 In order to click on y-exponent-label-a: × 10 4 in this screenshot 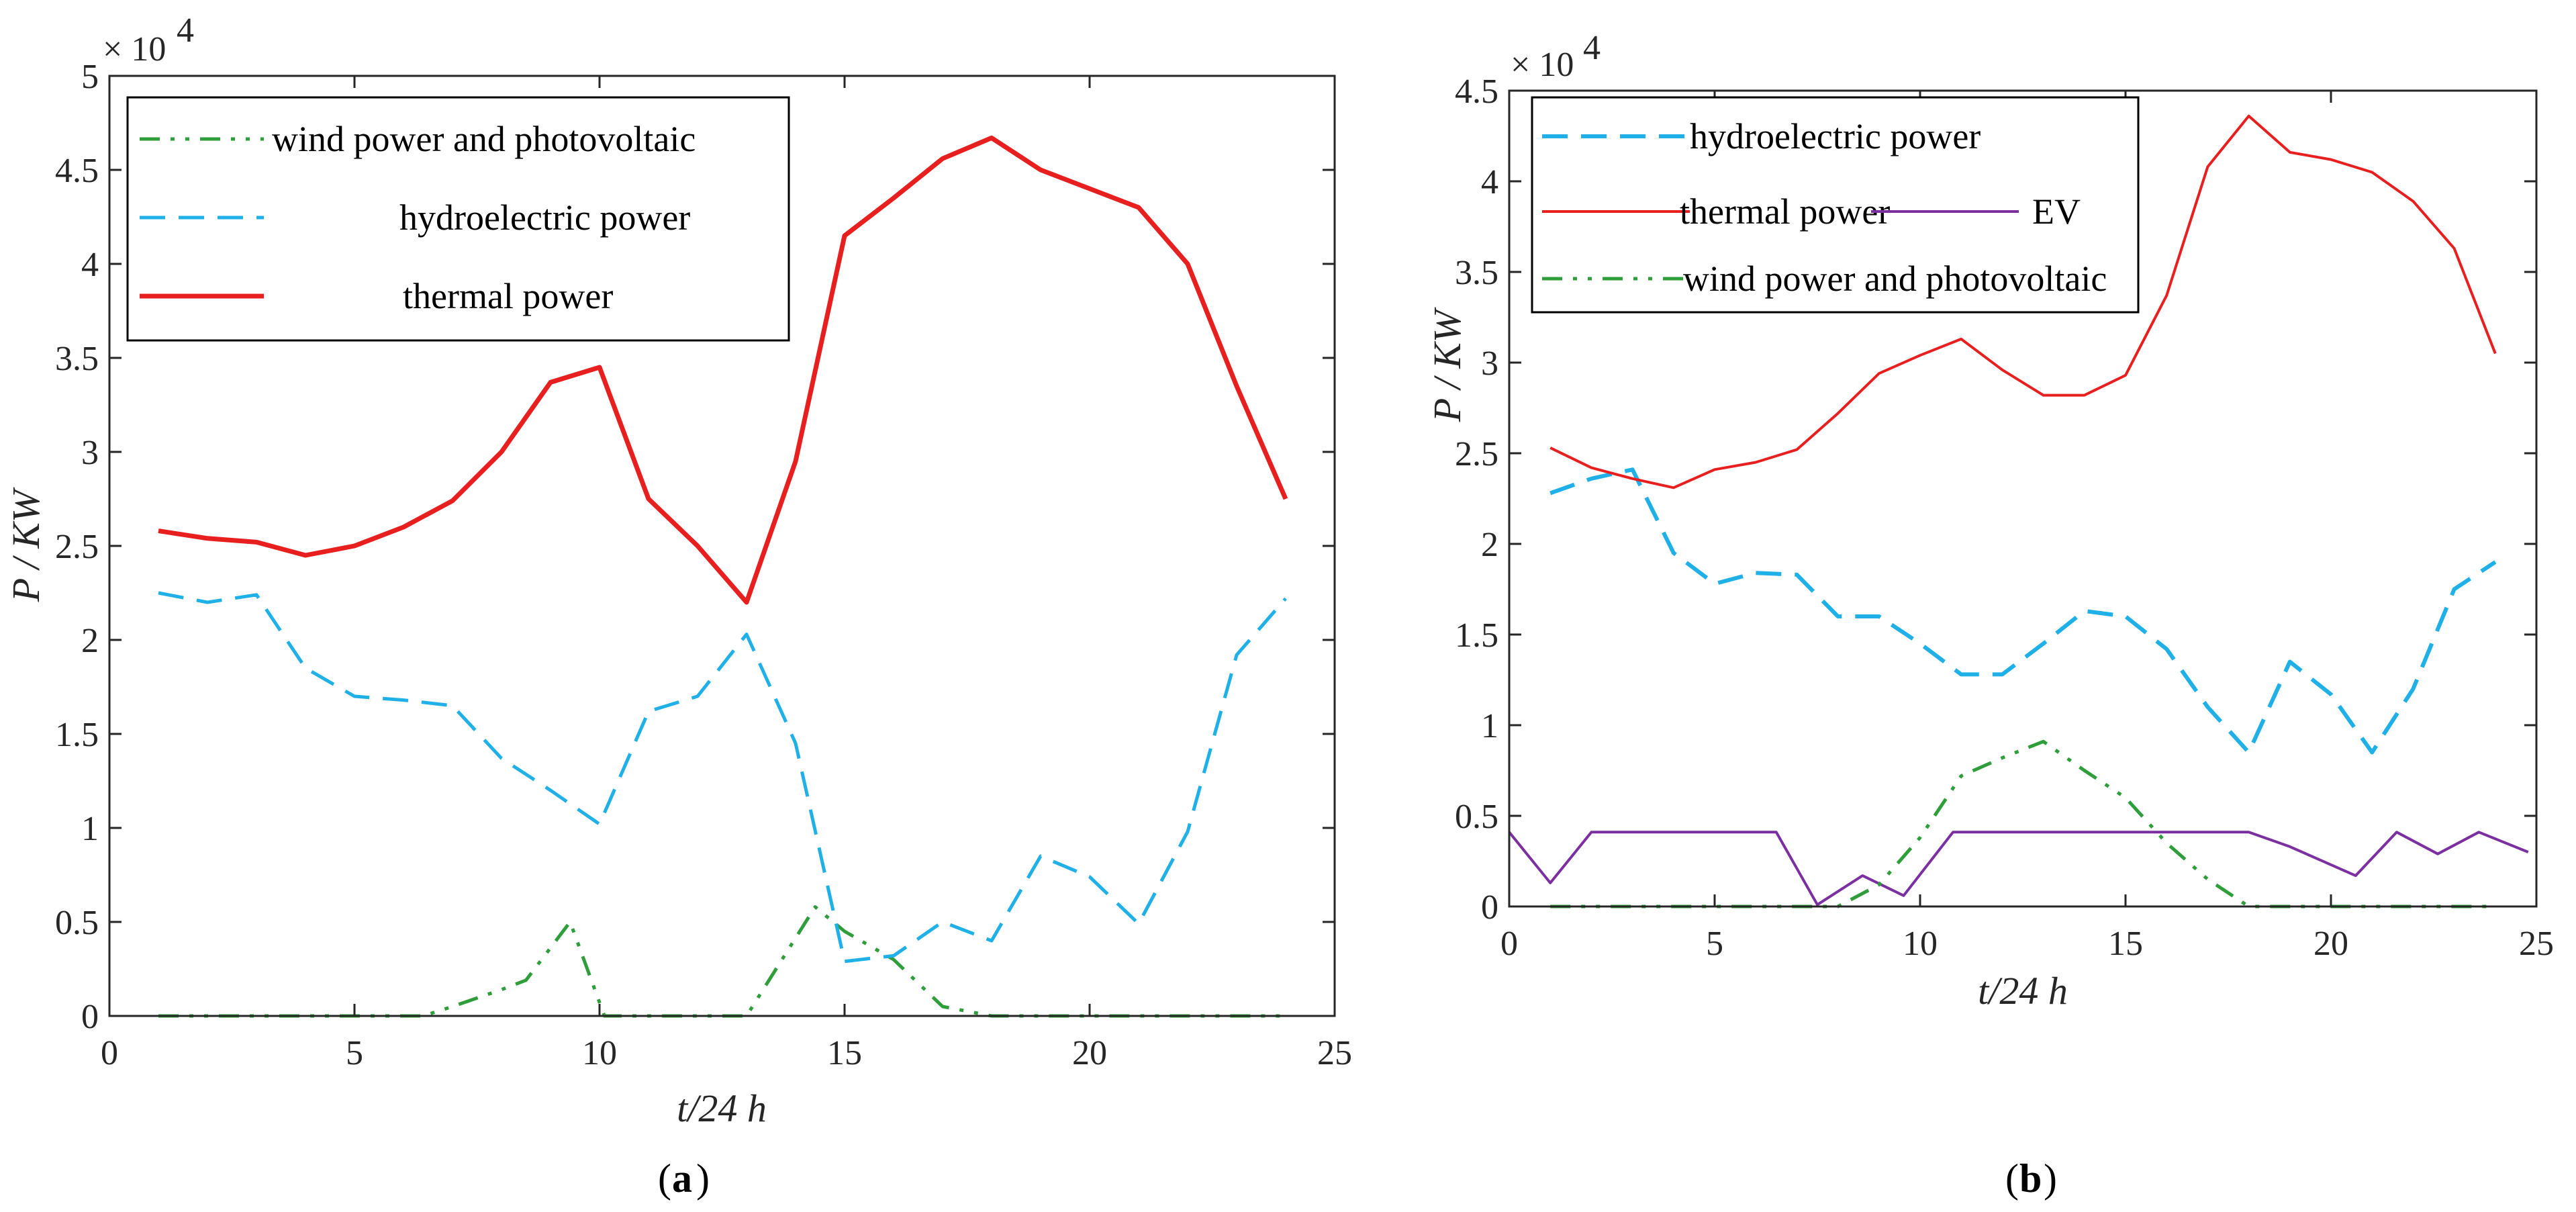, I will do `click(148, 39)`.